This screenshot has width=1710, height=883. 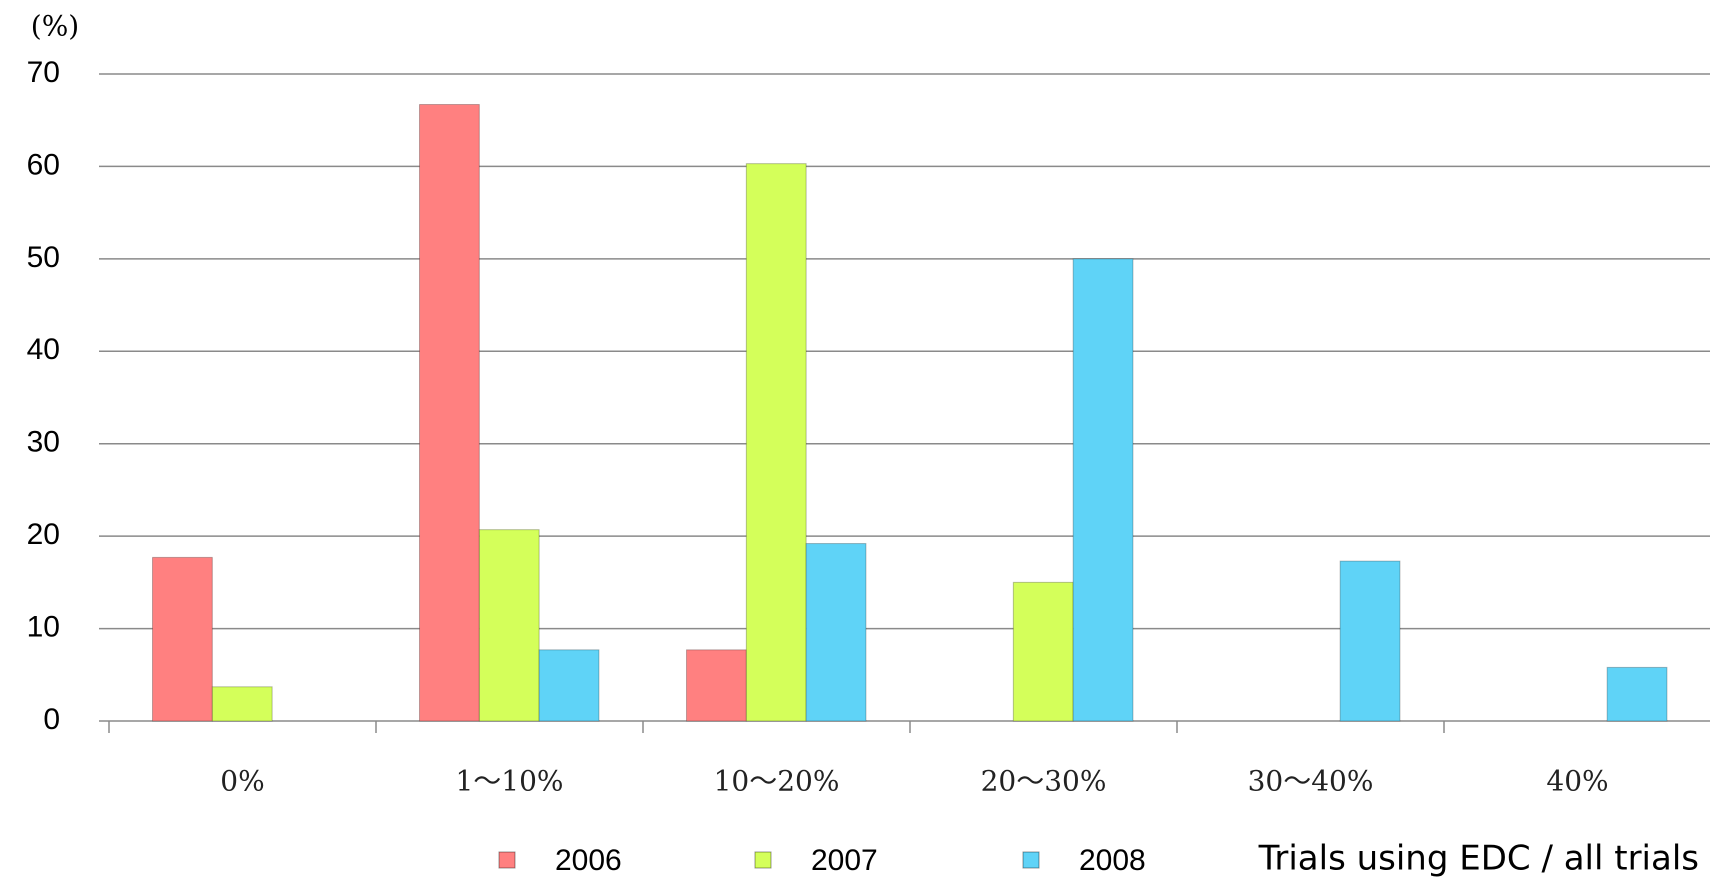 What do you see at coordinates (43, 349) in the screenshot?
I see `y-tick-label: 40` at bounding box center [43, 349].